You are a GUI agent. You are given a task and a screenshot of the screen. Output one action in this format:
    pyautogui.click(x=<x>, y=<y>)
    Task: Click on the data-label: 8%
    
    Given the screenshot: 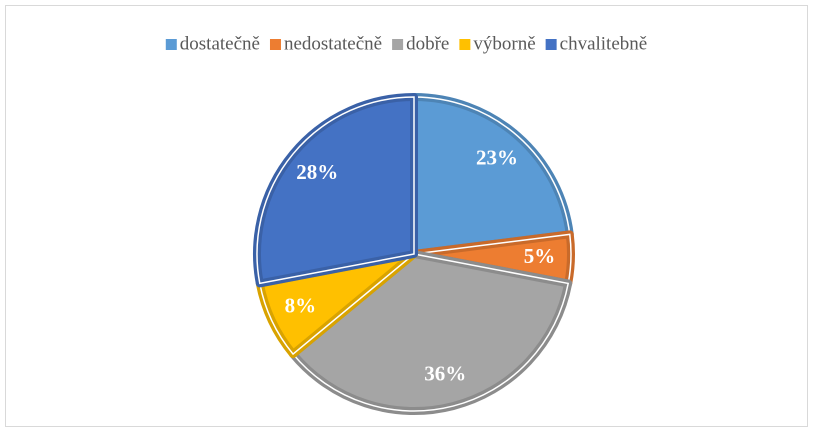 What is the action you would take?
    pyautogui.click(x=301, y=305)
    